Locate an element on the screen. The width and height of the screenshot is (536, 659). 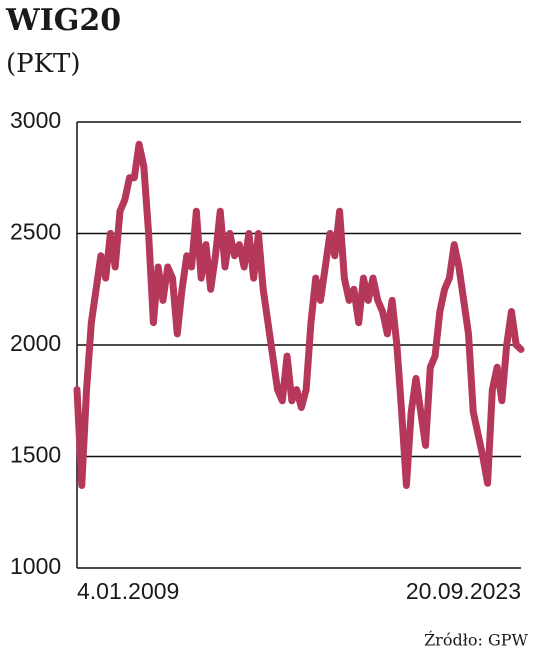
source-note: Źródło: GPW is located at coordinates (476, 640).